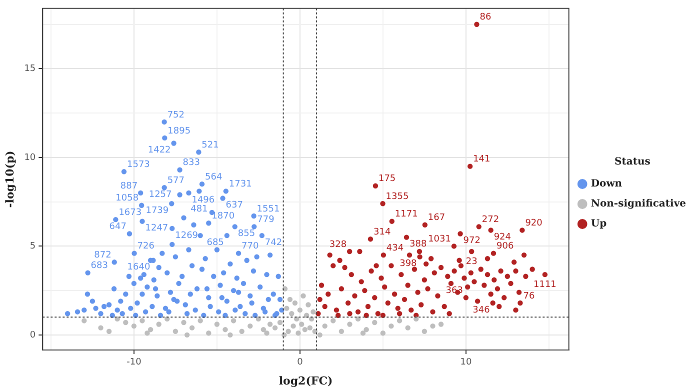 Image resolution: width=700 pixels, height=392 pixels. What do you see at coordinates (638, 204) in the screenshot?
I see `legend-label: Non-significative` at bounding box center [638, 204].